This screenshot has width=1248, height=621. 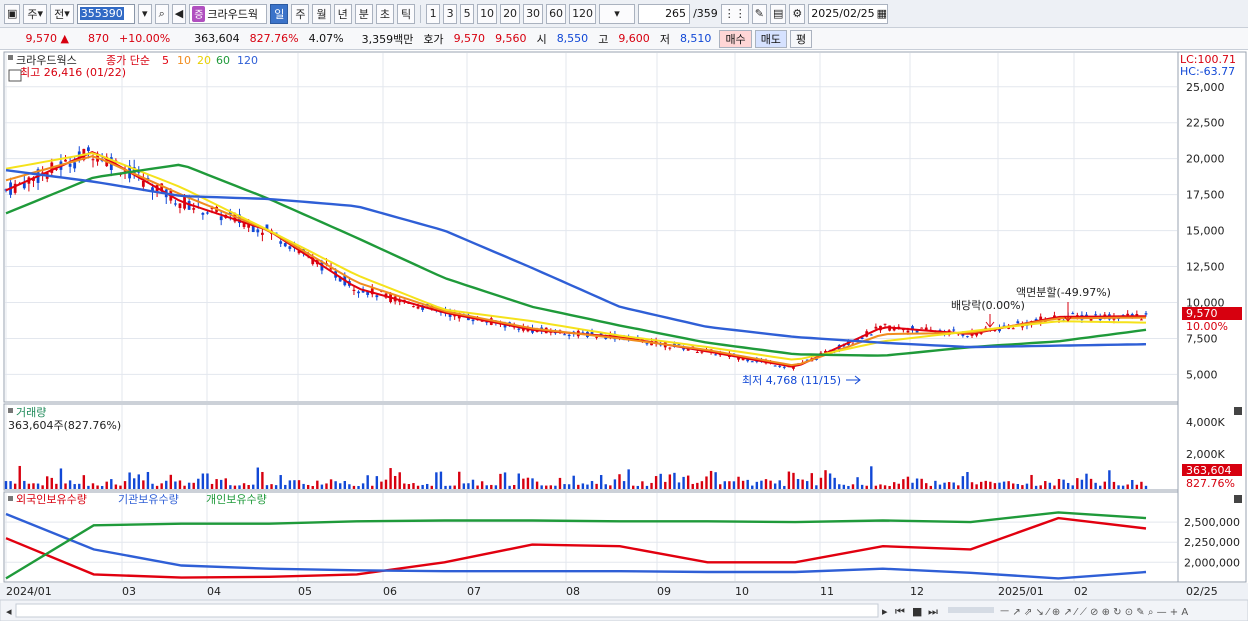 I want to click on tab-minute: 분, so click(x=363, y=13).